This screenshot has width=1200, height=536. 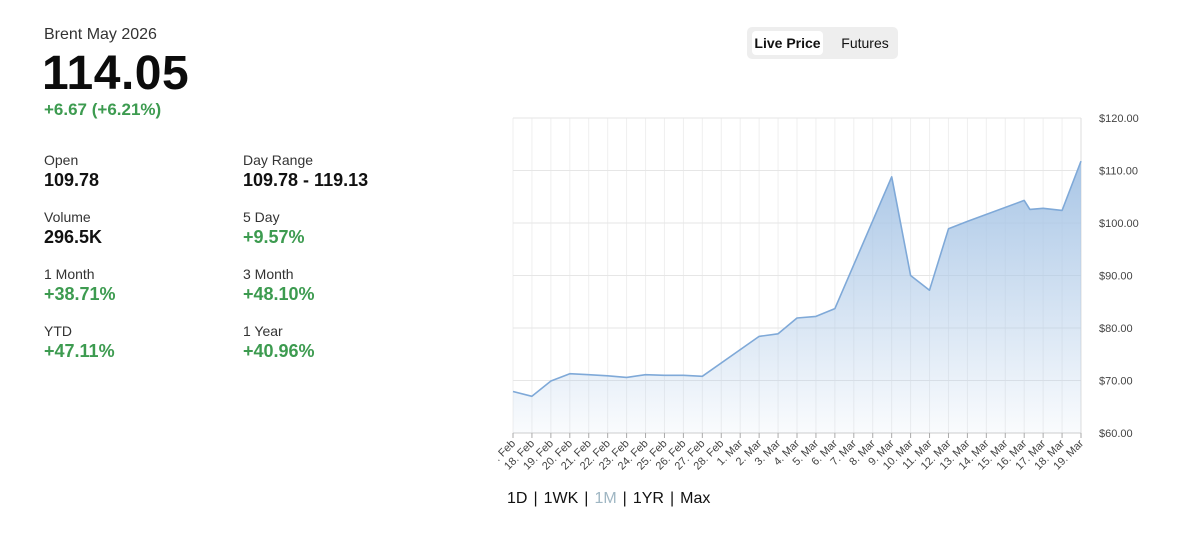 What do you see at coordinates (648, 498) in the screenshot?
I see `range-option-1yr: 1YR` at bounding box center [648, 498].